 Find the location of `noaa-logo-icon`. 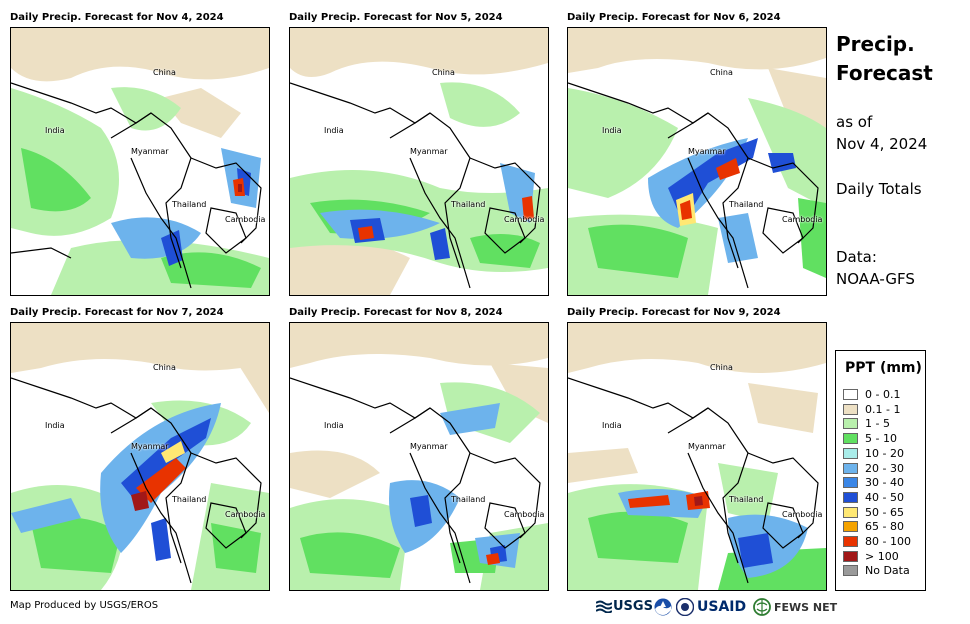

noaa-logo-icon is located at coordinates (663, 607).